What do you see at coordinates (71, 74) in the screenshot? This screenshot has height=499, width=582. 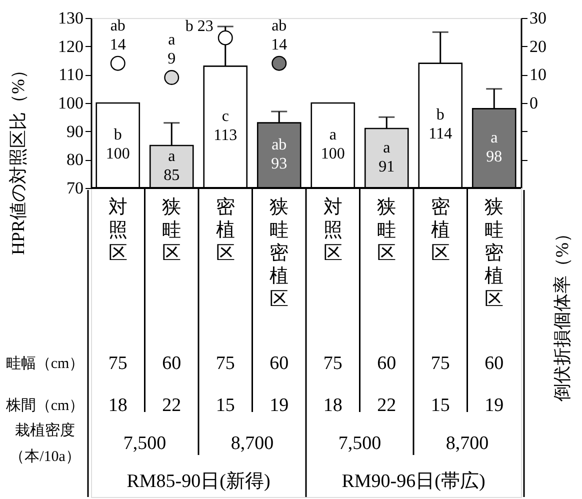 I see `y-tick-label: 110` at bounding box center [71, 74].